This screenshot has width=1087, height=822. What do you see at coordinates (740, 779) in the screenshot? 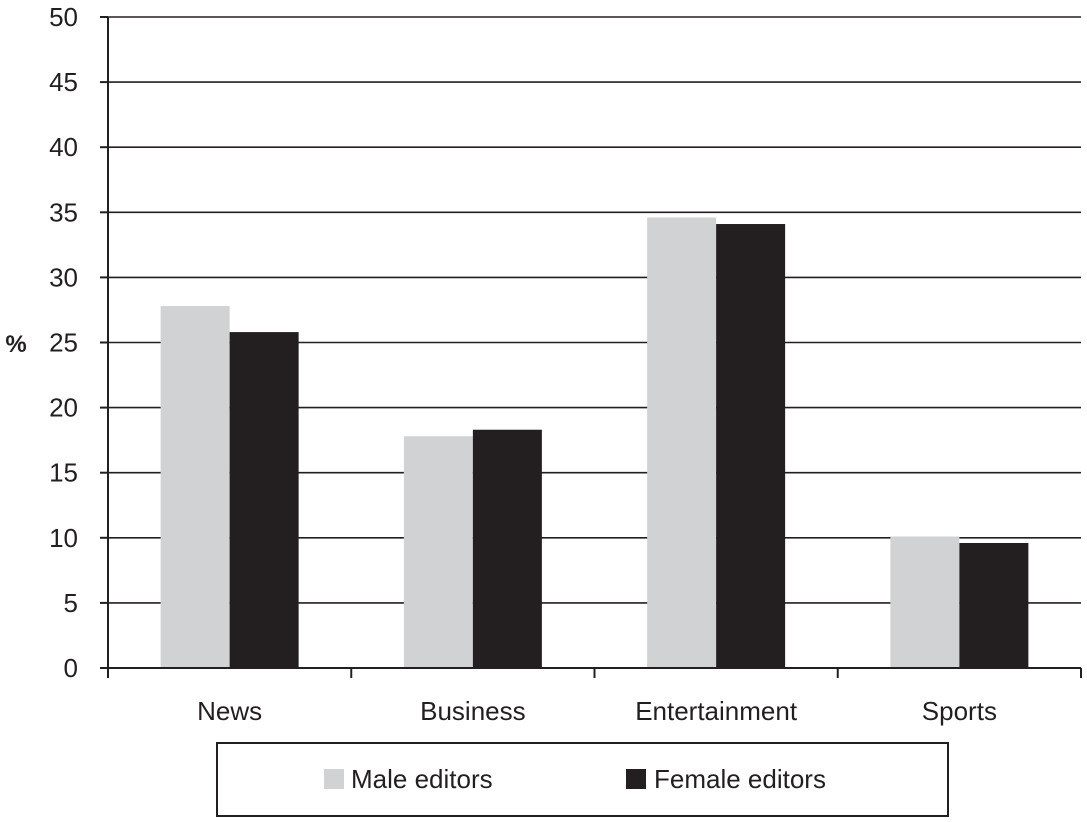
I see `legend-label: Female editors` at bounding box center [740, 779].